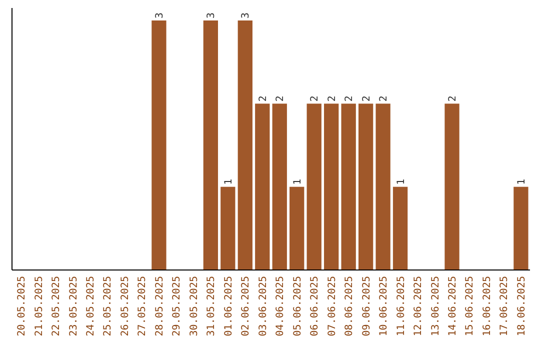 The height and width of the screenshot is (340, 540). What do you see at coordinates (332, 306) in the screenshot?
I see `x-tick-label: 07.06.2025` at bounding box center [332, 306].